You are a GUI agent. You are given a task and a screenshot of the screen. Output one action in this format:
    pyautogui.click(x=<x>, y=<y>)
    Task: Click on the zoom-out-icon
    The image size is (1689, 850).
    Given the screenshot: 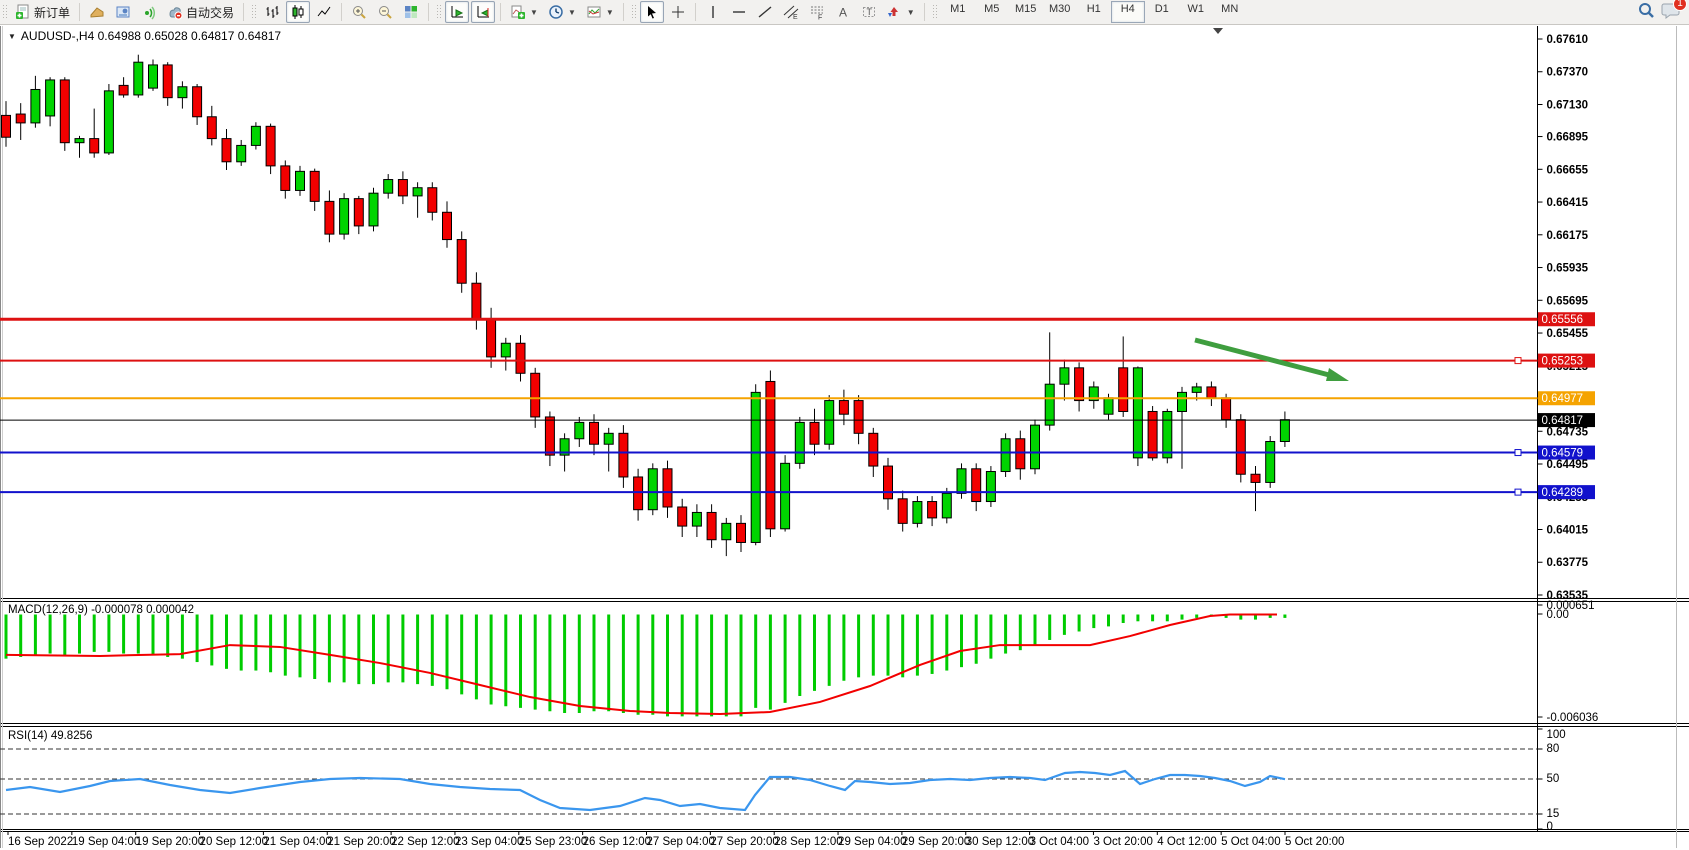 What is the action you would take?
    pyautogui.click(x=385, y=12)
    